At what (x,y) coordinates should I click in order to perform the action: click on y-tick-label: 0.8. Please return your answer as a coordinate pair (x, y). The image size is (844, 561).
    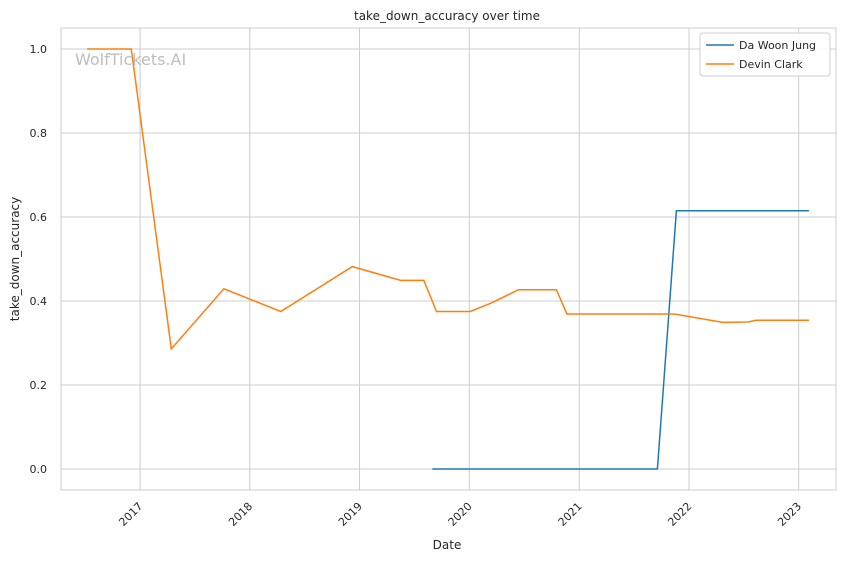
    Looking at the image, I should click on (39, 133).